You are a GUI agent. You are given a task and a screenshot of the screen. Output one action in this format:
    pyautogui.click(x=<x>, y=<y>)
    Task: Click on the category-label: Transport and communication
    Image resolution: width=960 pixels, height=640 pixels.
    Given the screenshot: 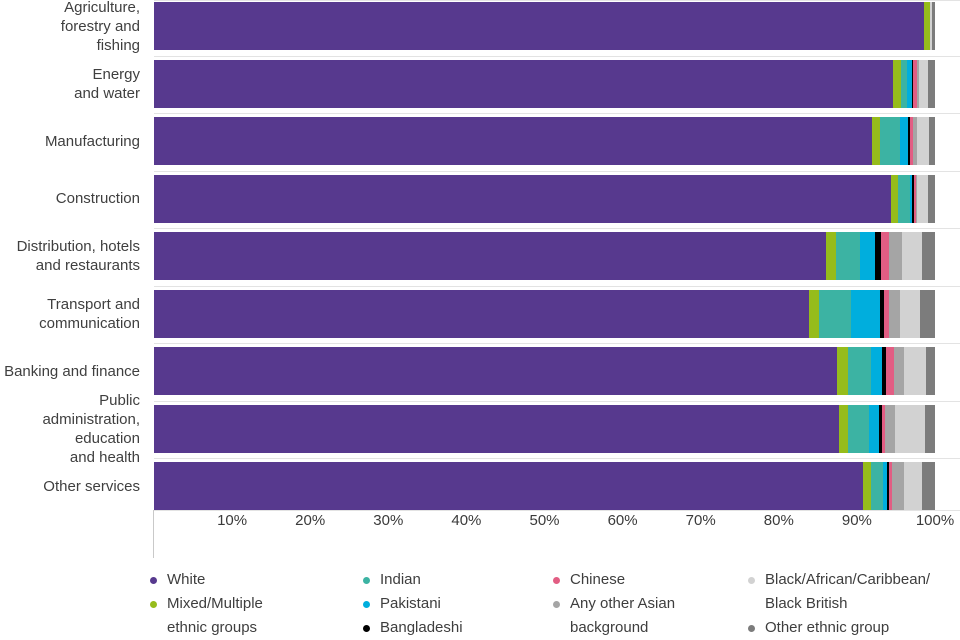 What is the action you would take?
    pyautogui.click(x=89, y=313)
    